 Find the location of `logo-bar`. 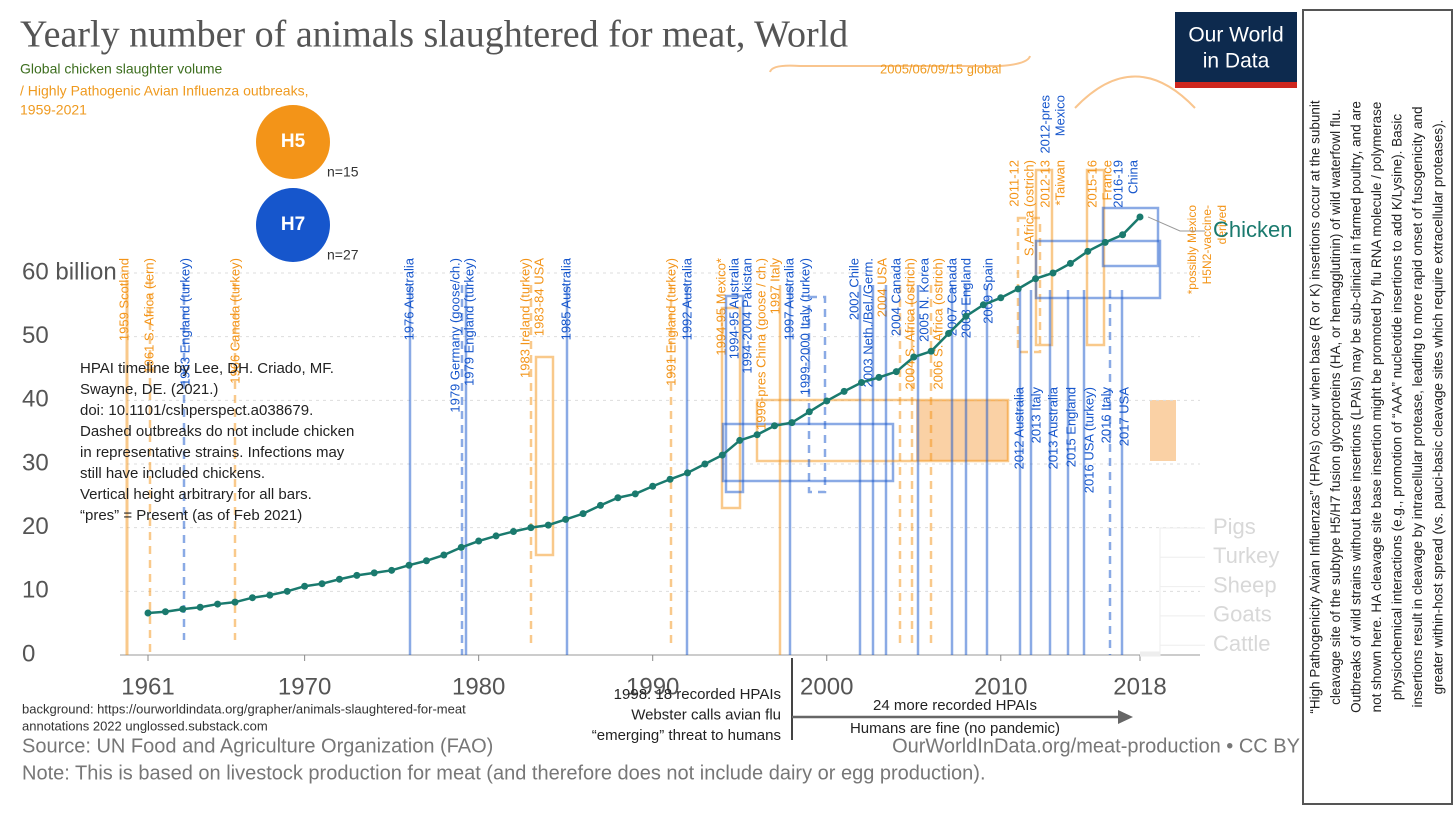

logo-bar is located at coordinates (1236, 85).